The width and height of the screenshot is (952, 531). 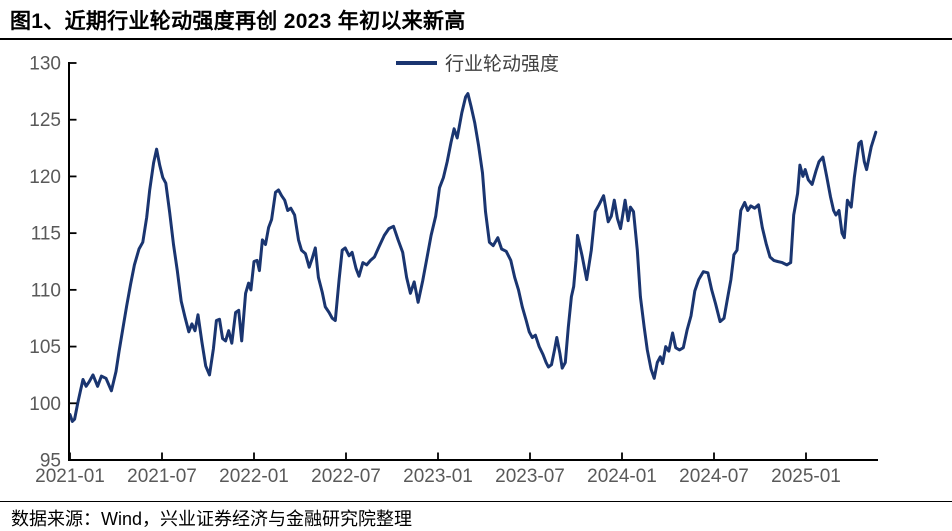 What do you see at coordinates (45, 347) in the screenshot?
I see `y-tick-label: 105` at bounding box center [45, 347].